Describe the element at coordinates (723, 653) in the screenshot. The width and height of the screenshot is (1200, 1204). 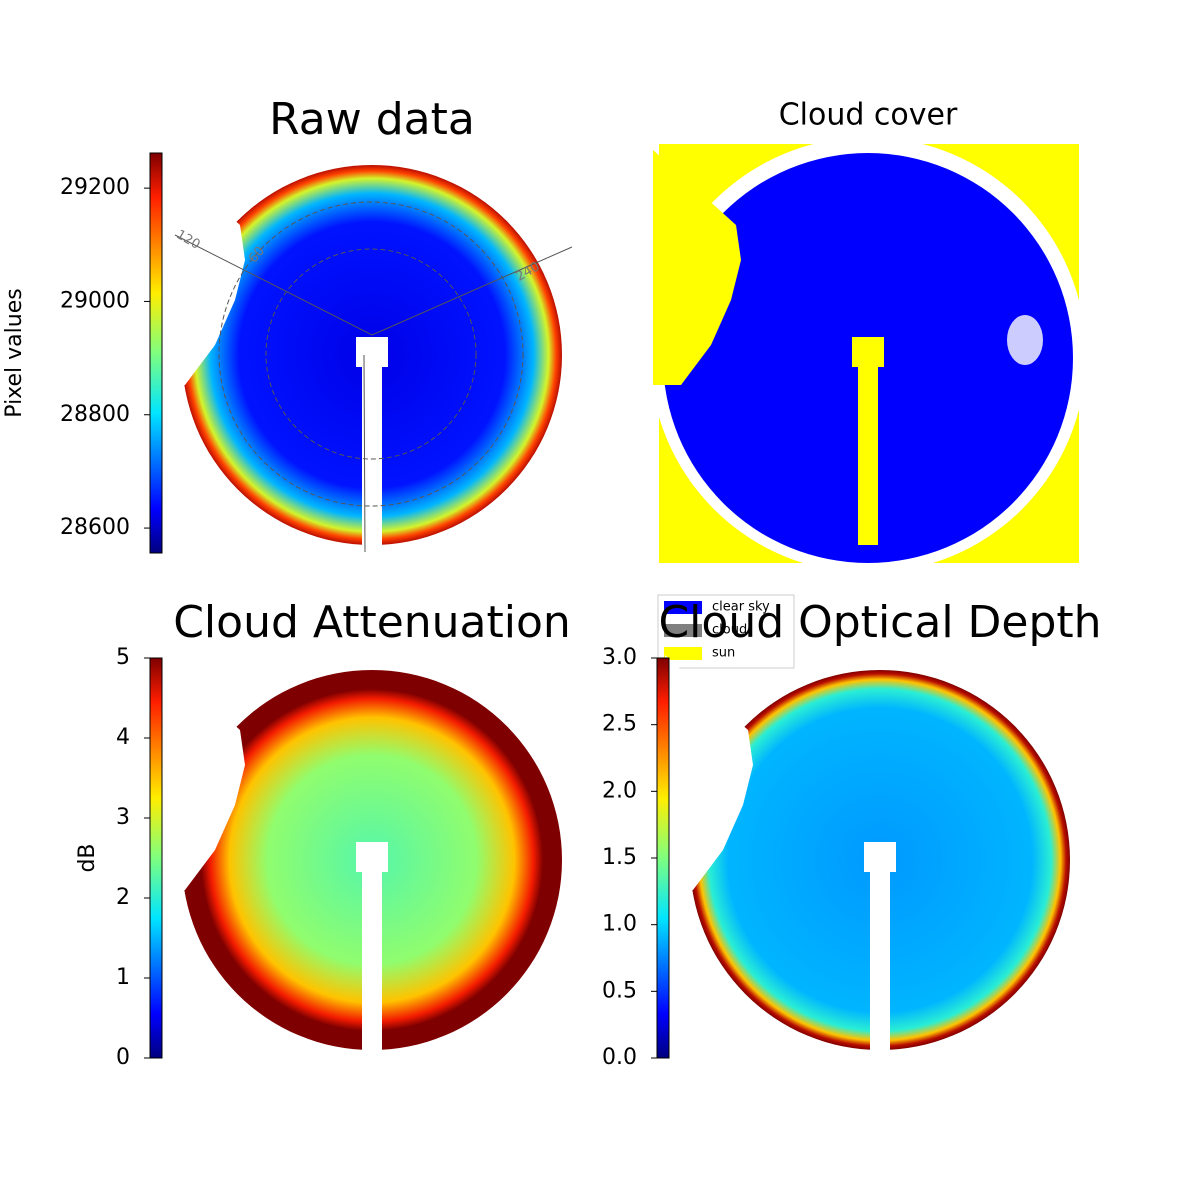
I see `legend-label: sun` at that location.